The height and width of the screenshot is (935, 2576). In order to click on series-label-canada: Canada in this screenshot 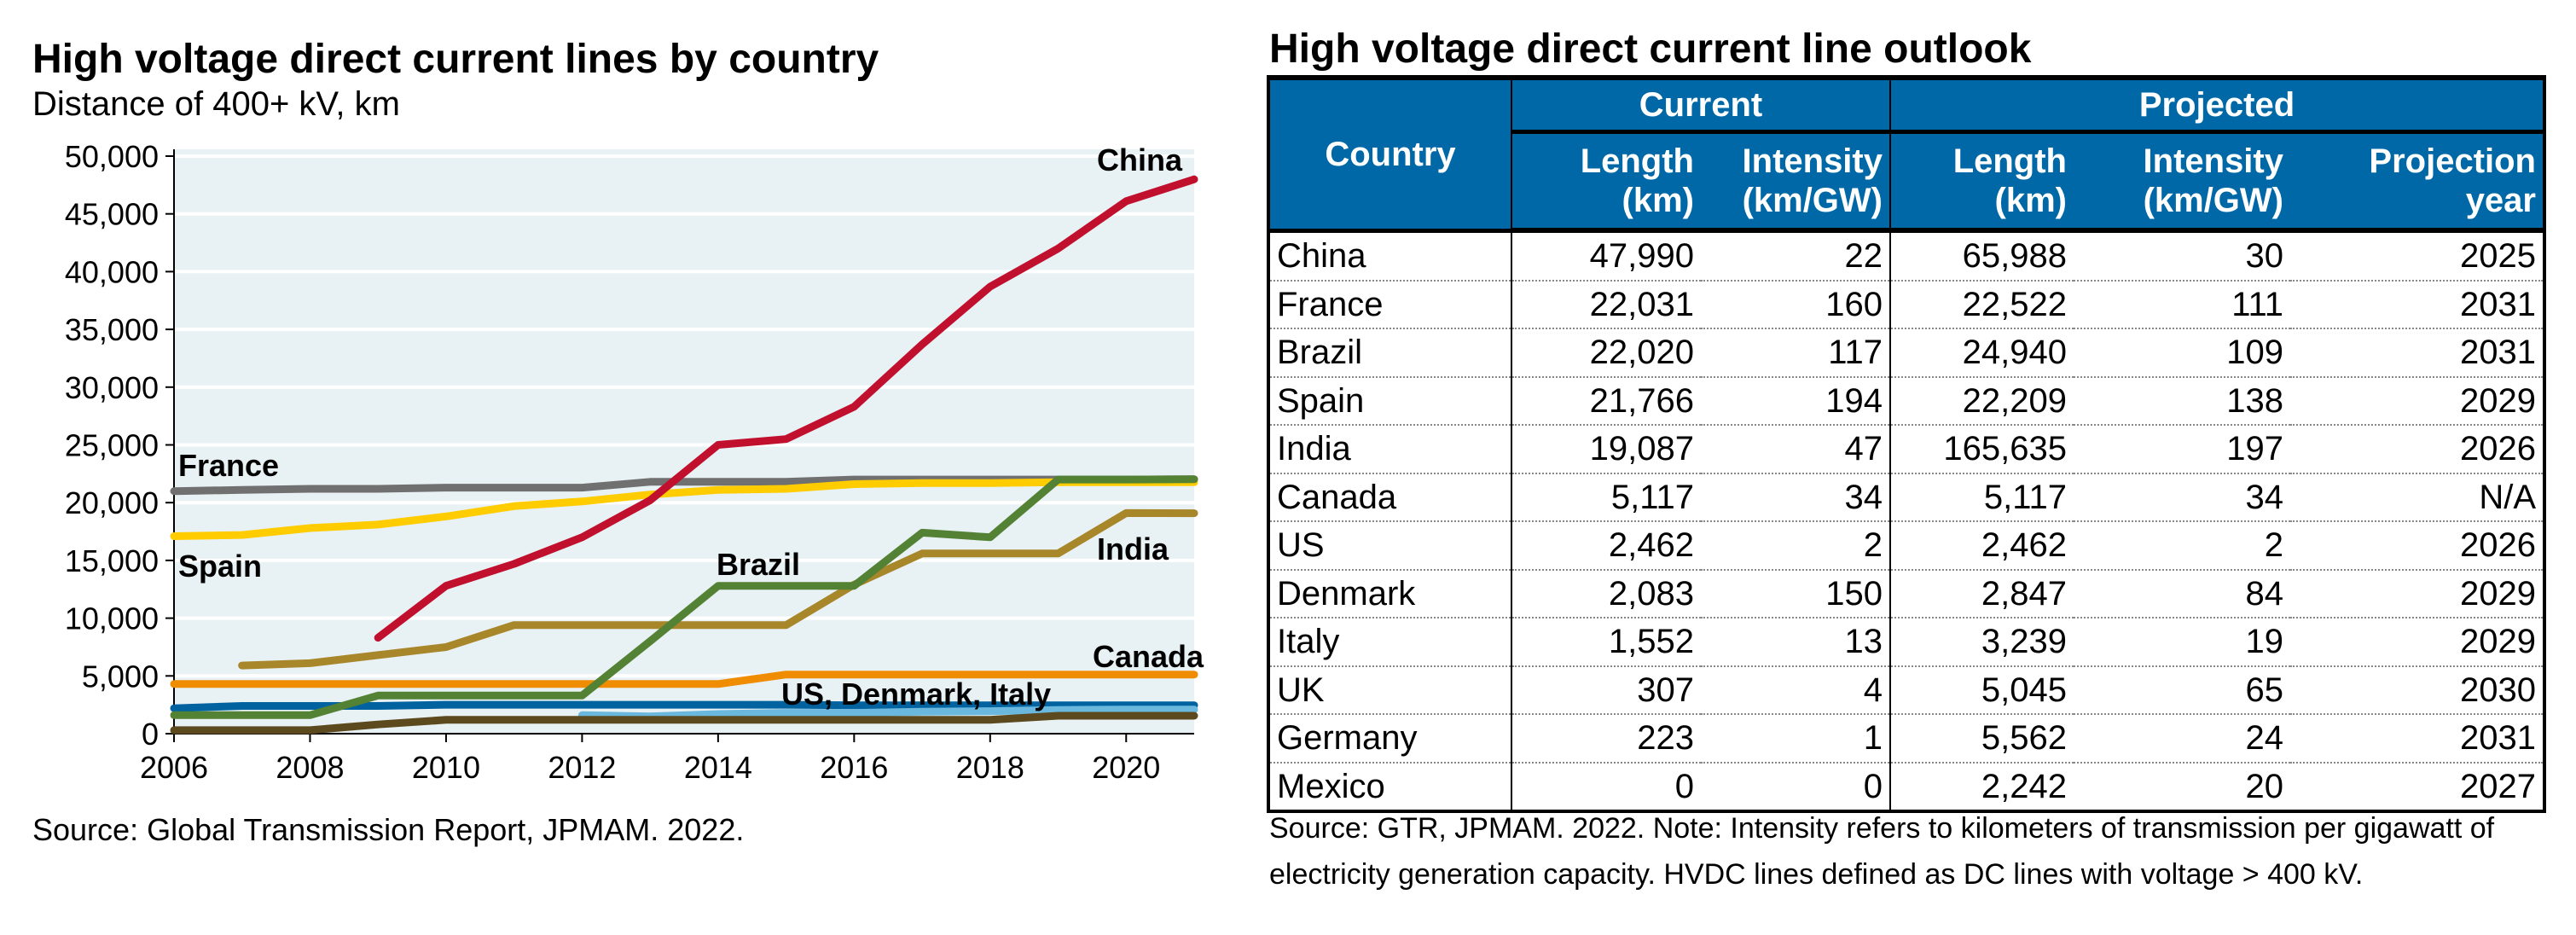, I will do `click(1148, 656)`.